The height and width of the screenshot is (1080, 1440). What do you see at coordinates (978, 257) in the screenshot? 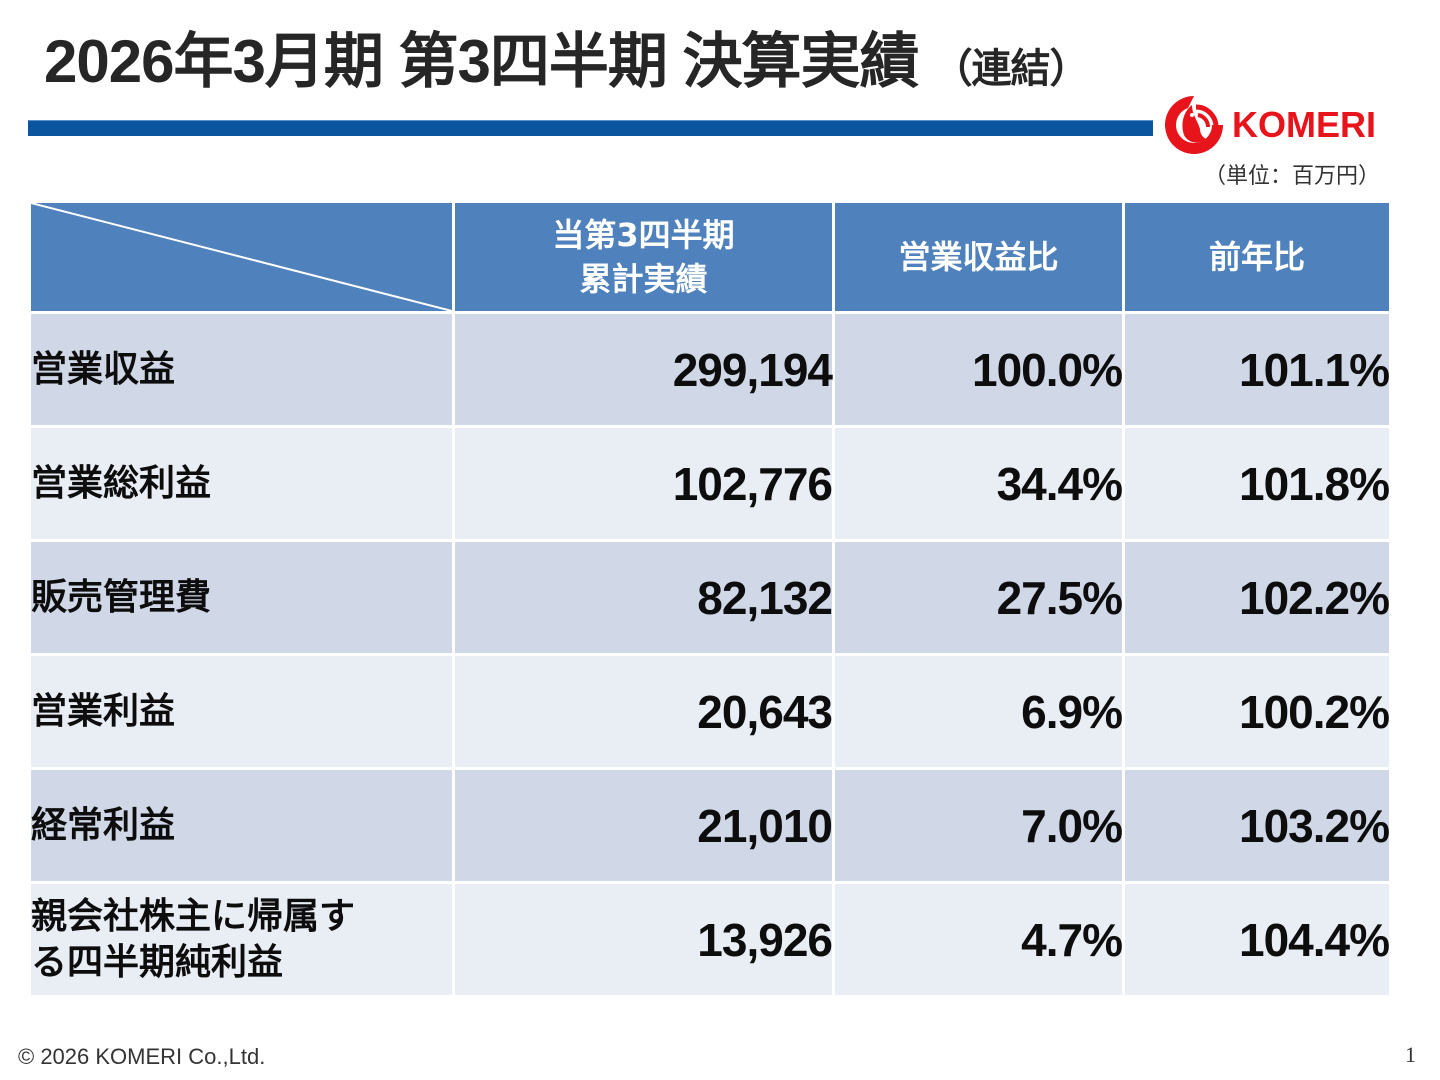
I see `col-header-ratio: 営業収益比` at bounding box center [978, 257].